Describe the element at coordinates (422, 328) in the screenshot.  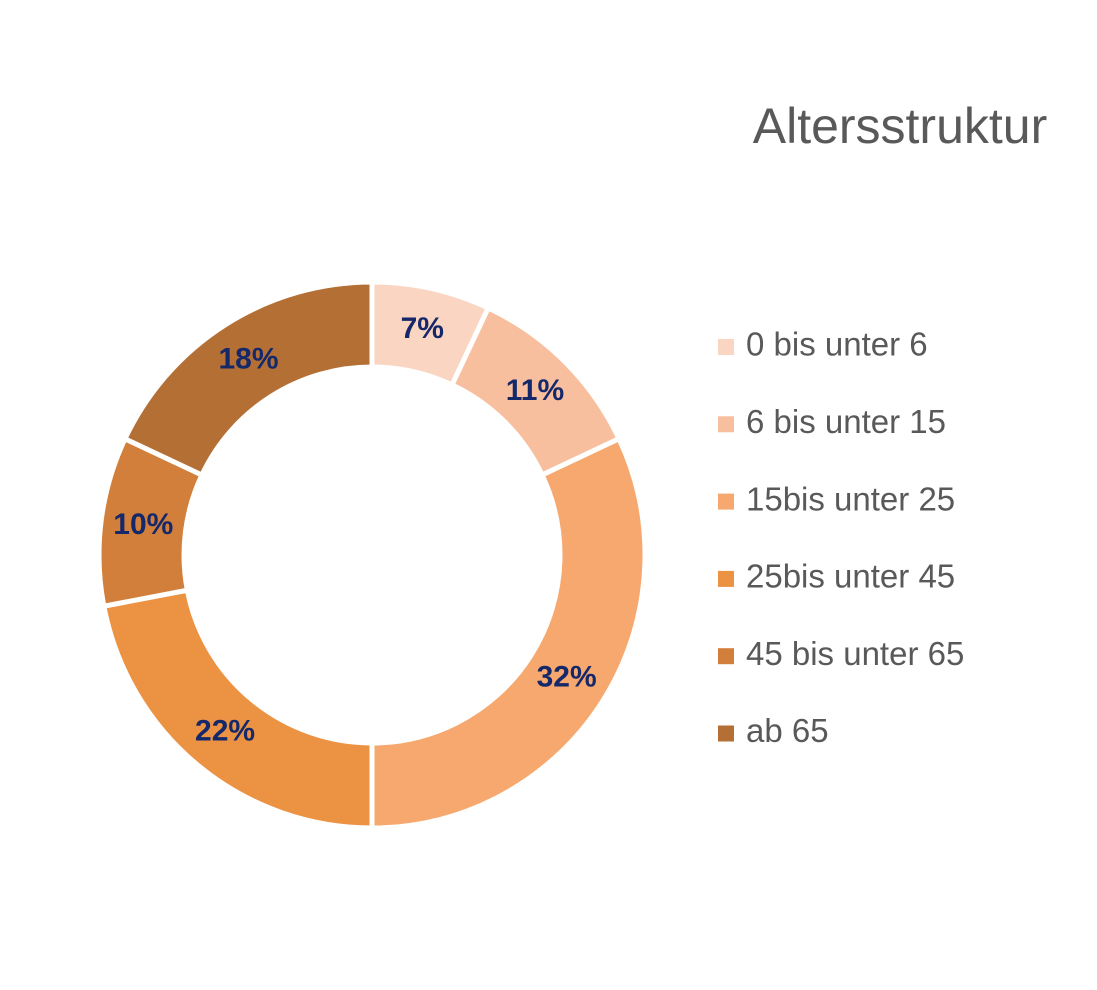
I see `data-label: 7%` at that location.